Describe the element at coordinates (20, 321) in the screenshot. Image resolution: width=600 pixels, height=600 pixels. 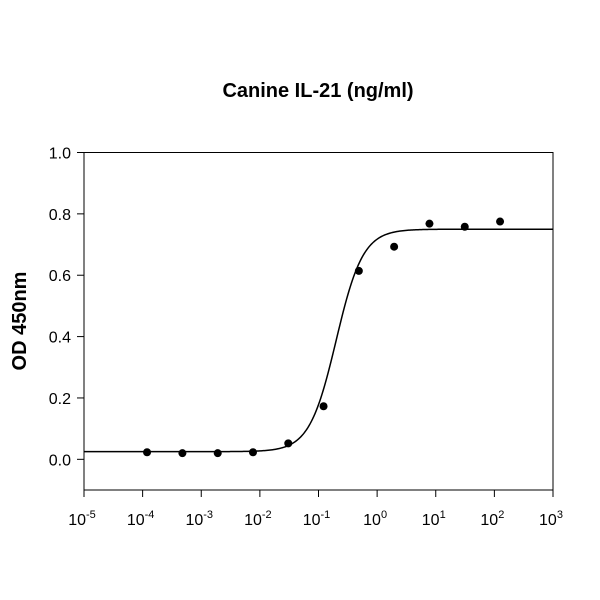
I see `y-axis-label: OD 450nm` at that location.